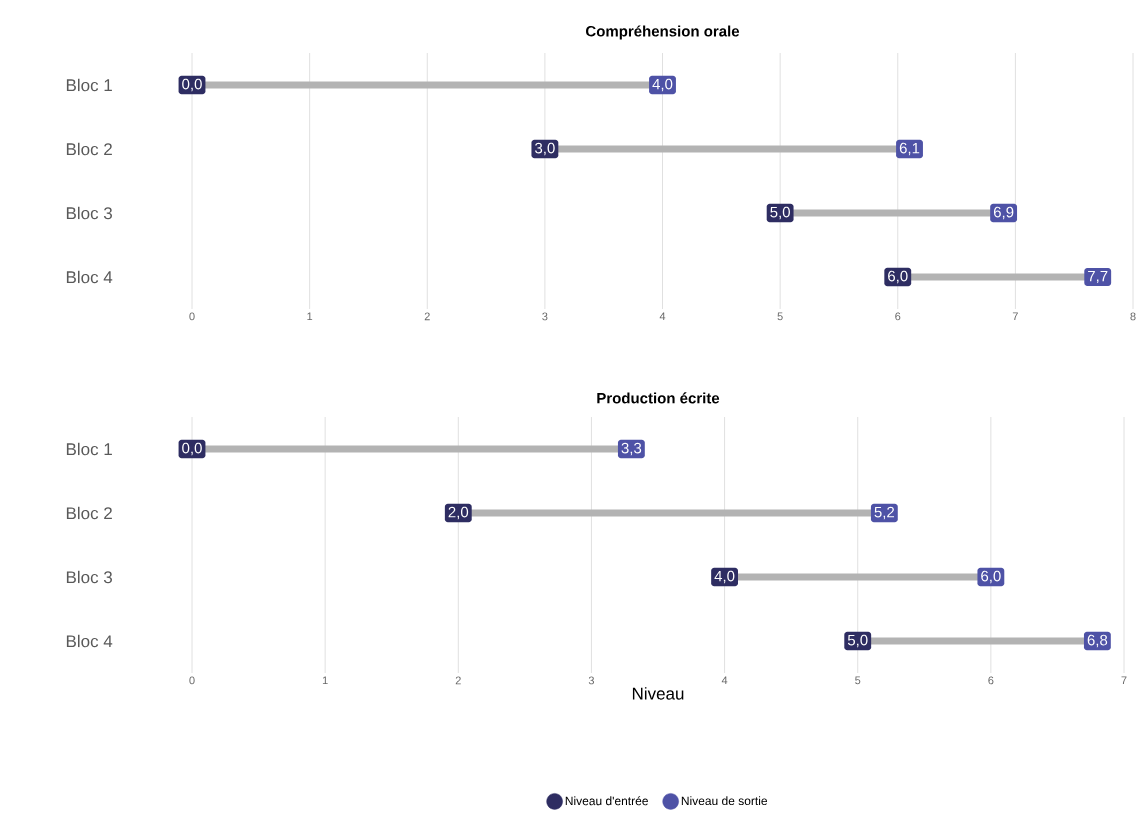 The width and height of the screenshot is (1143, 821). Describe the element at coordinates (1098, 277) in the screenshot. I see `data-label: 7,7` at that location.